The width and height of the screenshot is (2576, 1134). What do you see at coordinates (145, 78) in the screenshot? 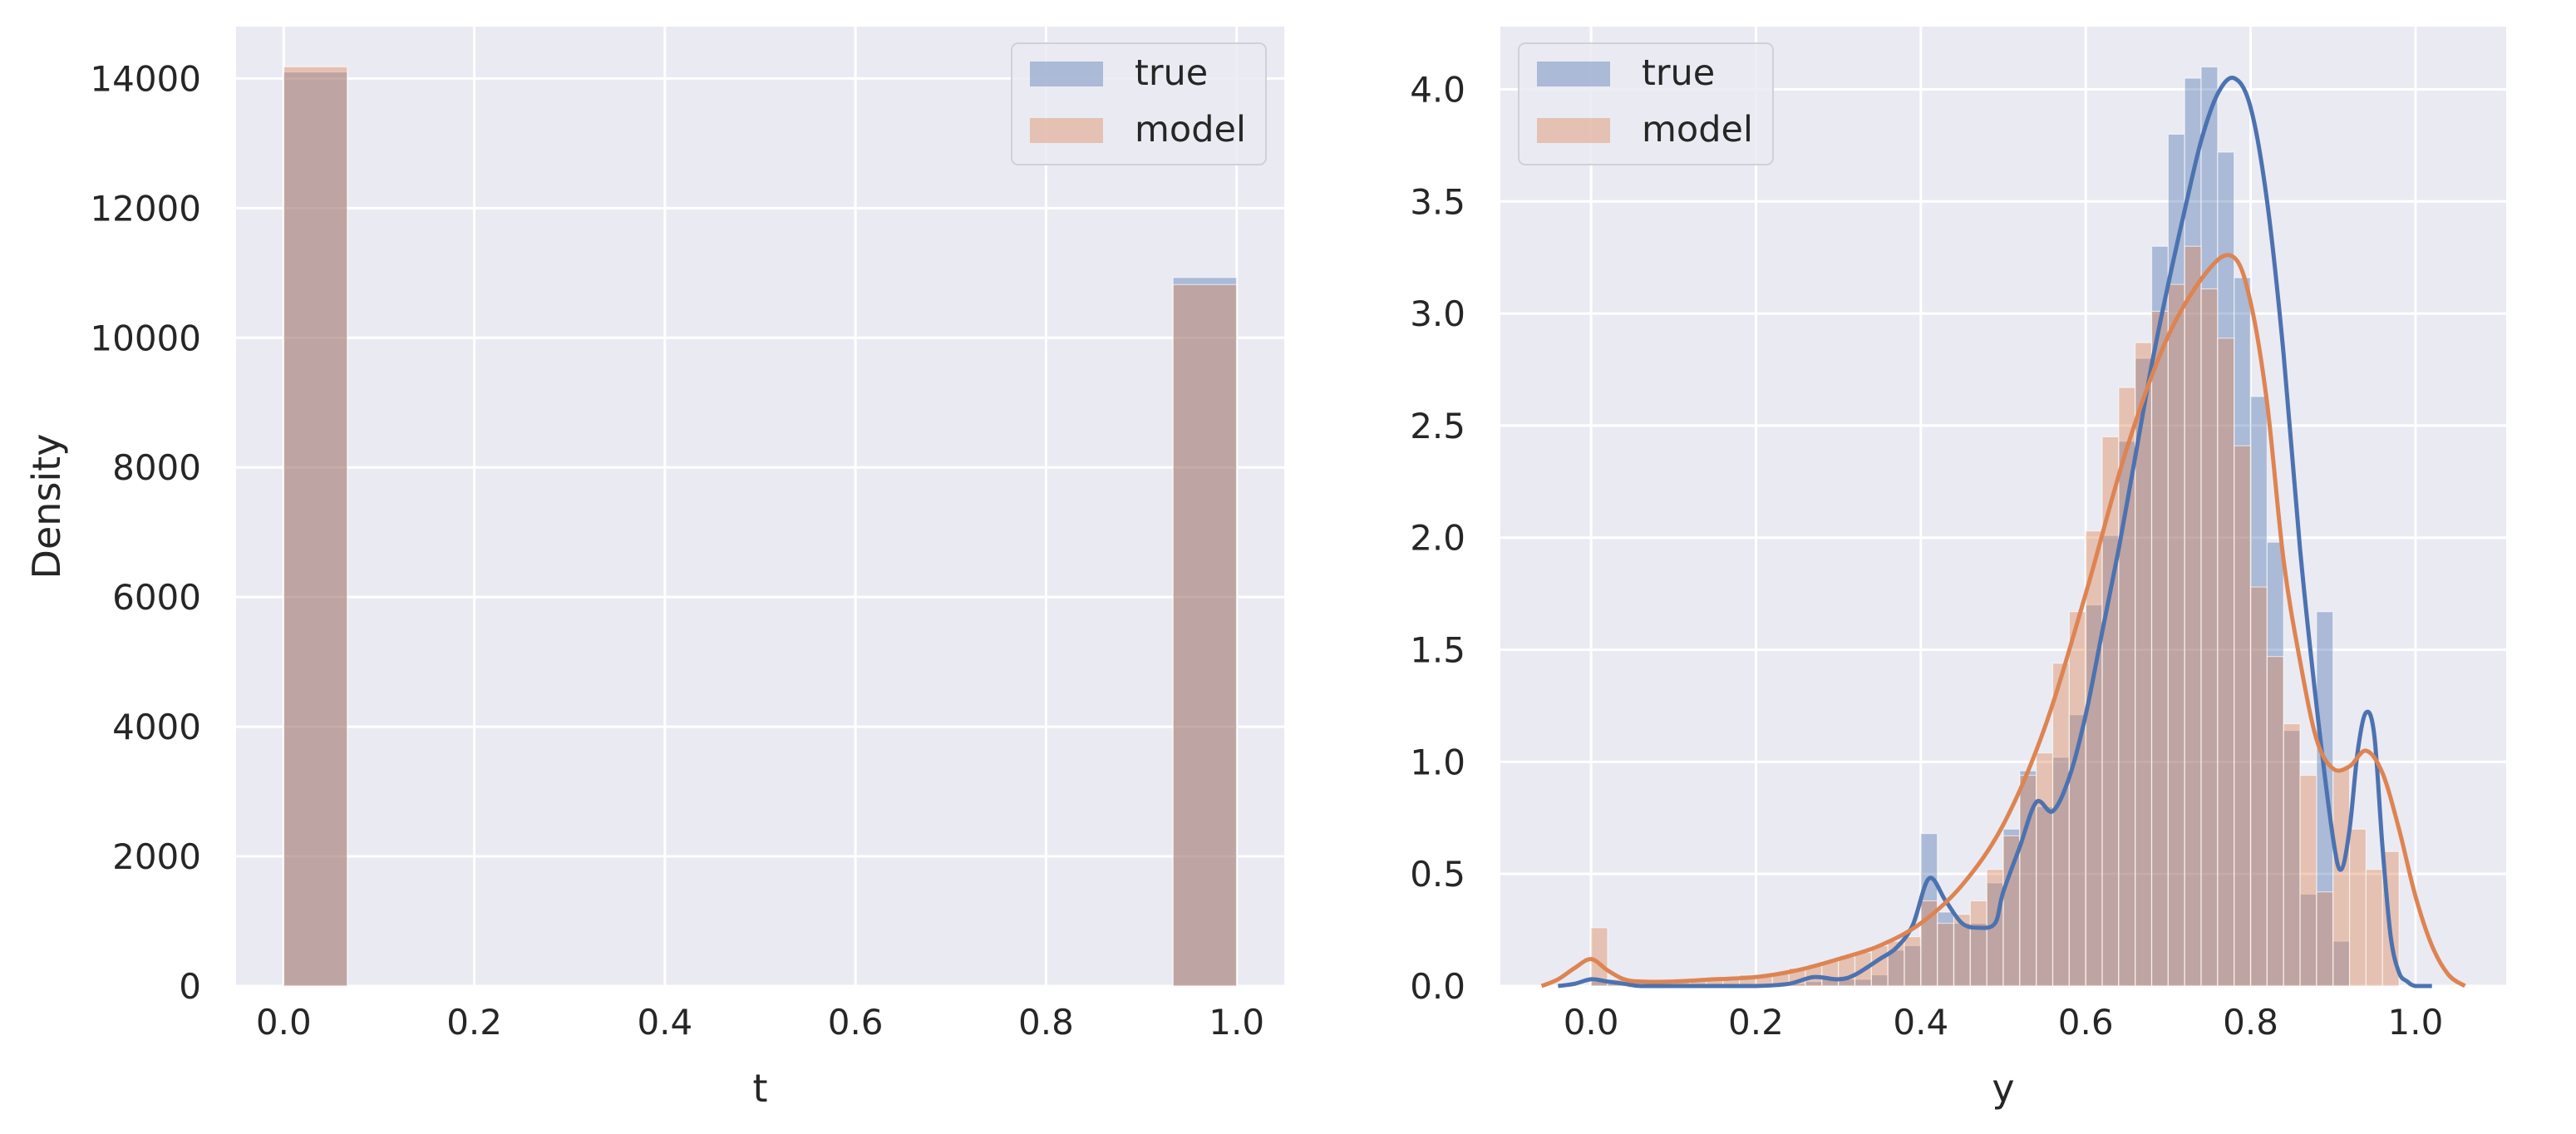
I see `y-tick-label: 14000` at bounding box center [145, 78].